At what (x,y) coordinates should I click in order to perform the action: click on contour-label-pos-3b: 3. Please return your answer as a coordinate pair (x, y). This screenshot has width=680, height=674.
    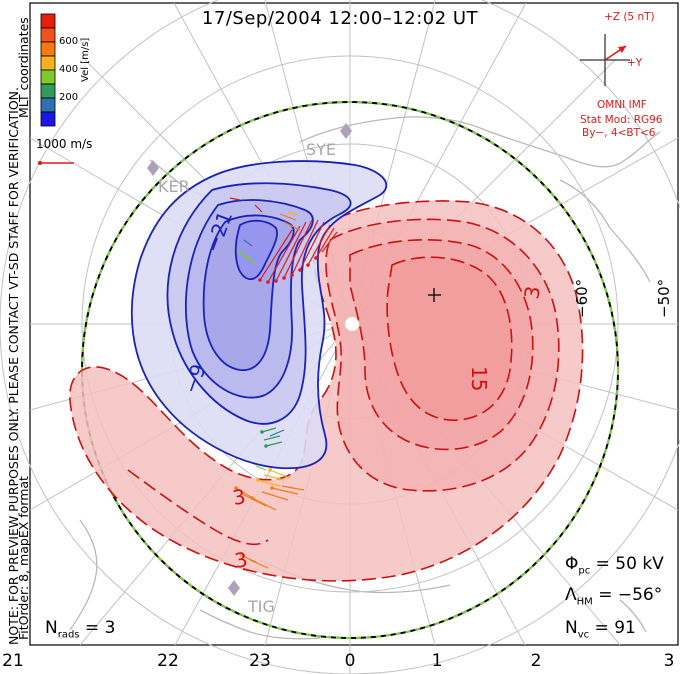
    Looking at the image, I should click on (239, 497).